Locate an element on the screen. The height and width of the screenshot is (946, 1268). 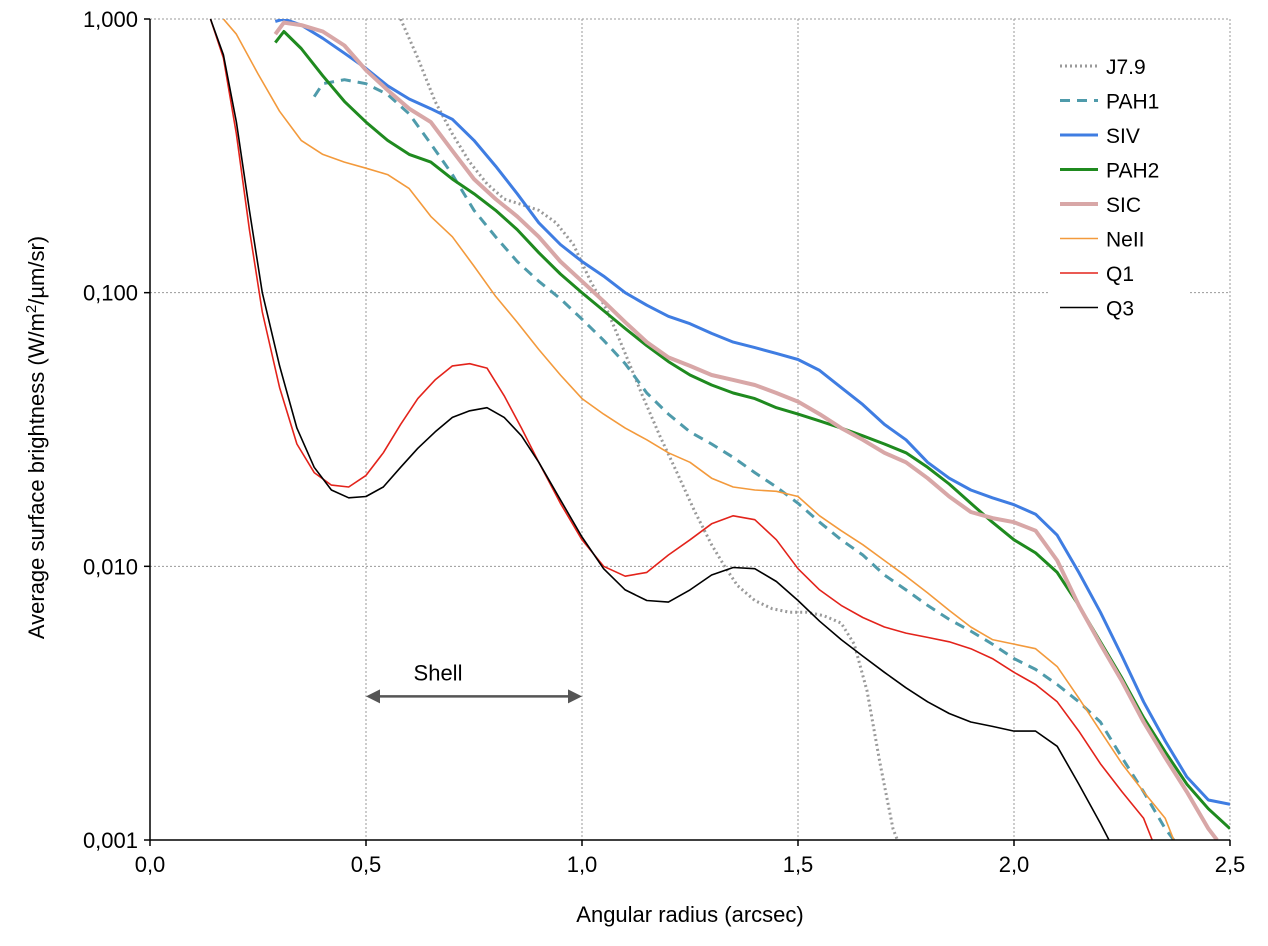
y-axis-title-part-2: /µm/sr) is located at coordinates (36, 270).